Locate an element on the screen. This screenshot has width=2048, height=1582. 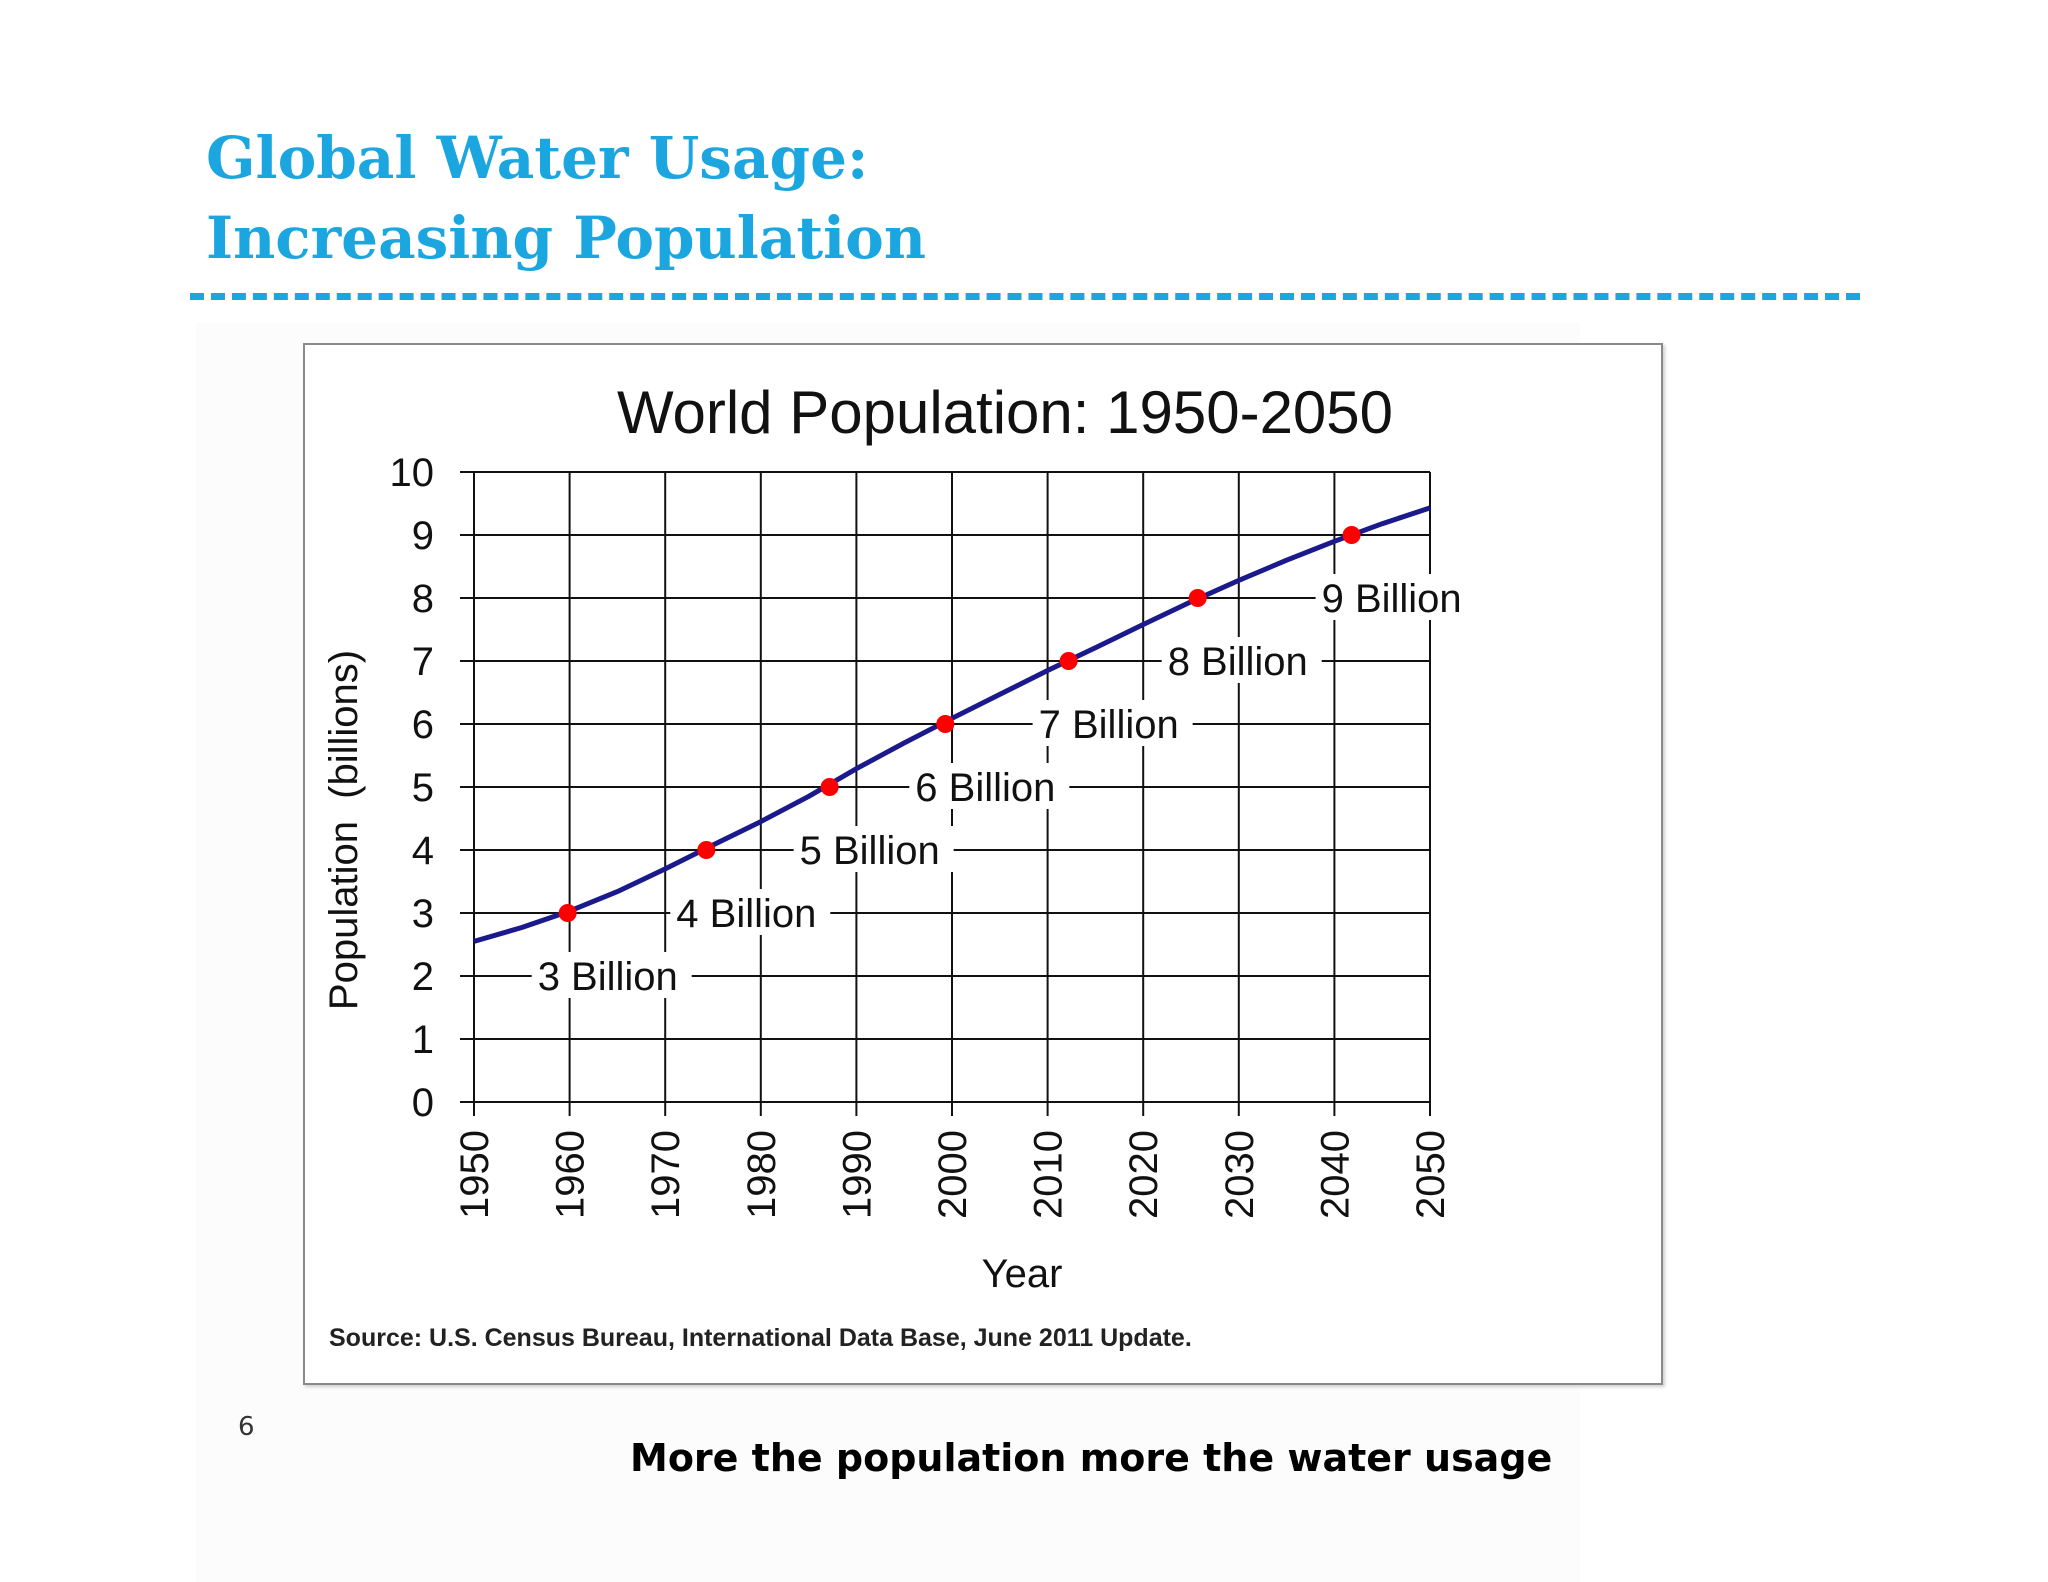
y-tick-label-0: 0 is located at coordinates (423, 1103).